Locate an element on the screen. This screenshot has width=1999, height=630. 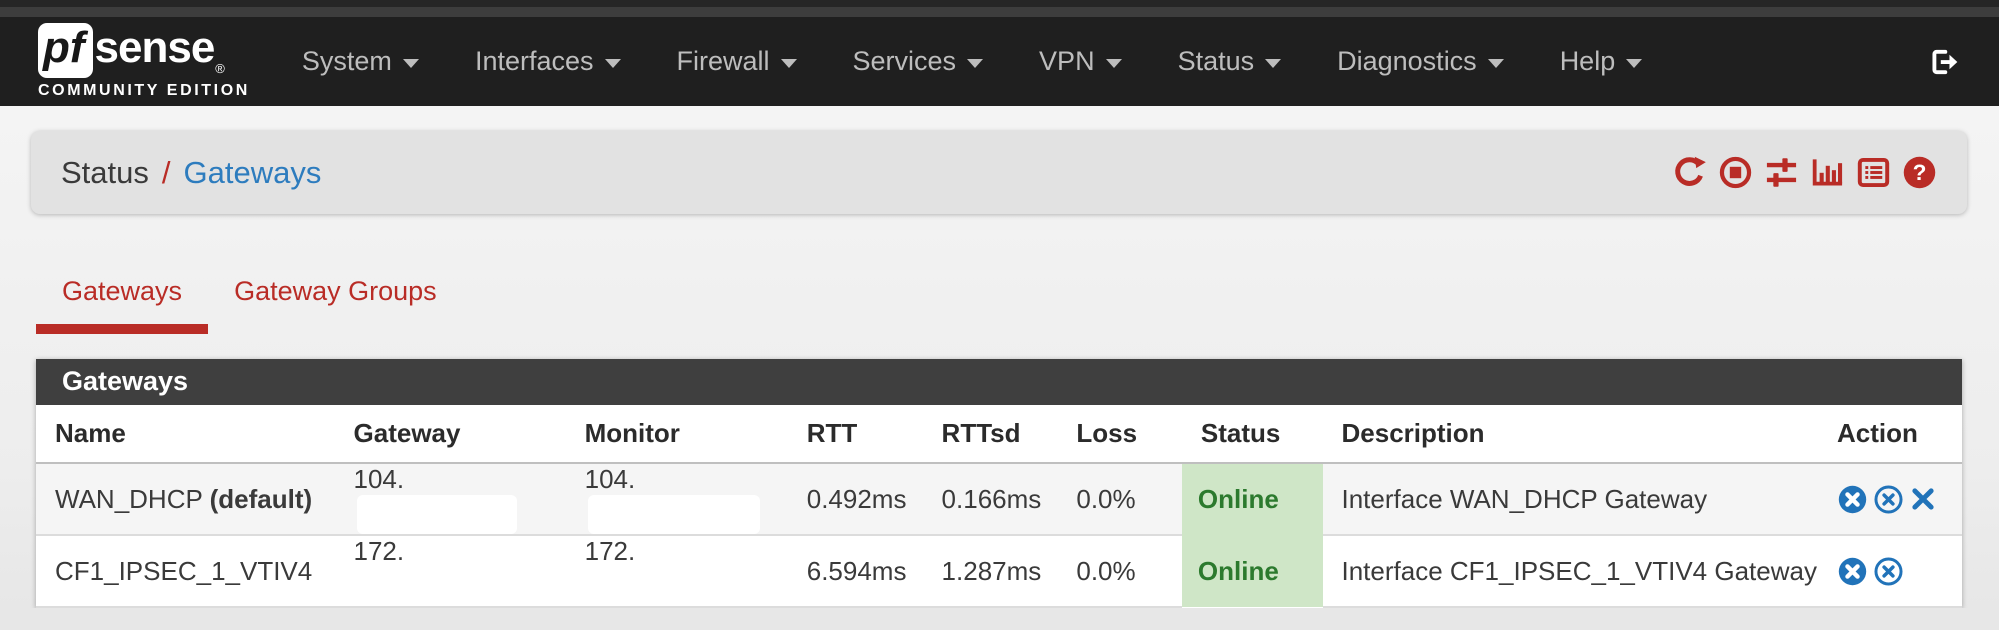
pfsense-logo-pf: pf is located at coordinates (65, 50).